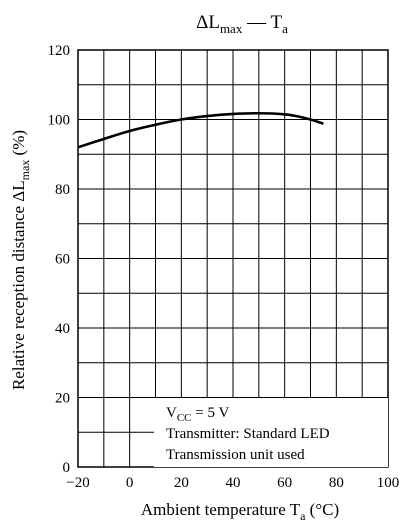 The width and height of the screenshot is (406, 530). I want to click on title-main2: T, so click(277, 22).